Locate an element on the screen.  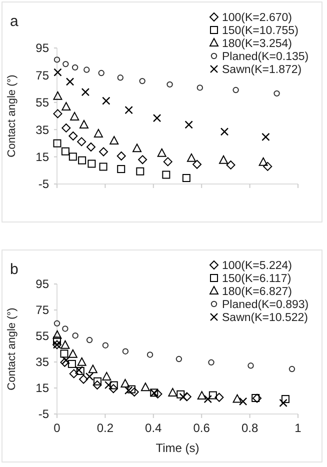
x-tick-label: 1 is located at coordinates (298, 428).